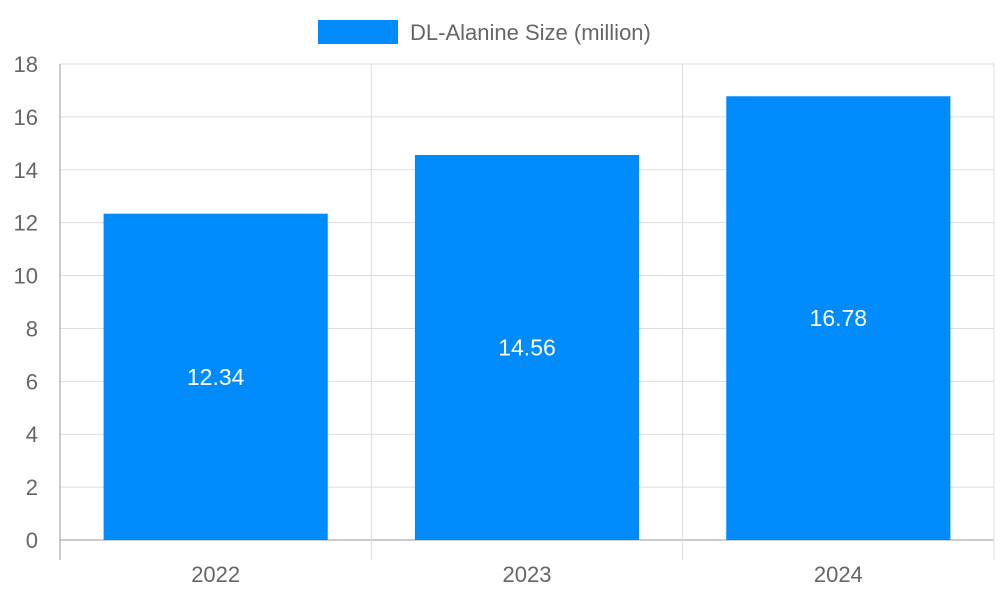 This screenshot has width=1000, height=605. Describe the element at coordinates (26, 276) in the screenshot. I see `y-tick-label: 10` at that location.